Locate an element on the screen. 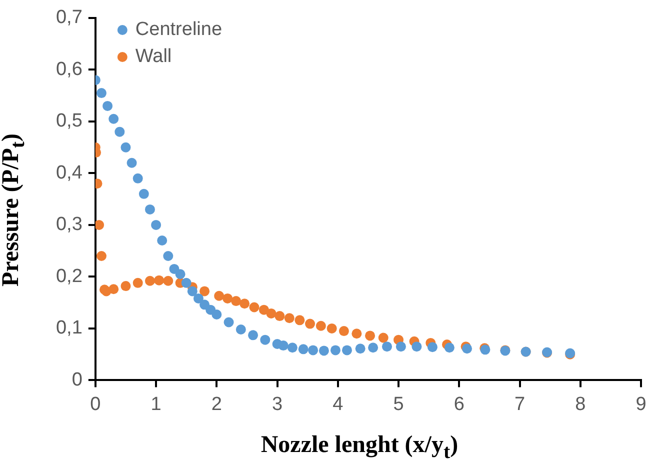 The width and height of the screenshot is (659, 470). x-tick-label: 0 is located at coordinates (95, 404).